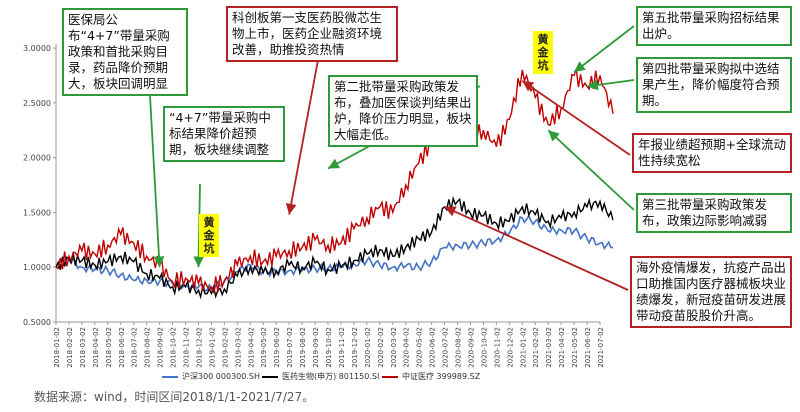  I want to click on annotation-second-batch: 第二批带量采购政策发布，叠加医保谈判结果出炉，降价压力明显，板块大幅走低。, so click(403, 111).